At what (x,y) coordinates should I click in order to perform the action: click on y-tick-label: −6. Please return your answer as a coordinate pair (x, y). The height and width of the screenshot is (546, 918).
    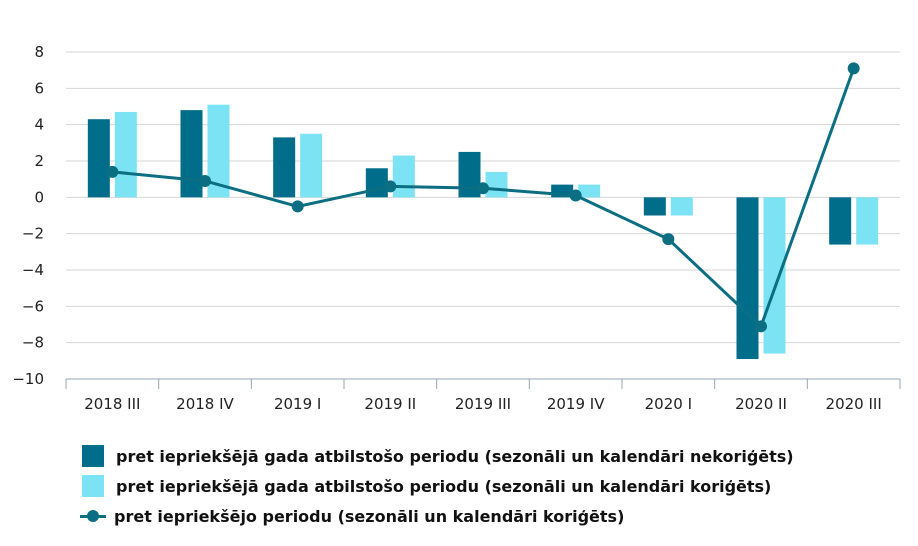
    Looking at the image, I should click on (33, 306).